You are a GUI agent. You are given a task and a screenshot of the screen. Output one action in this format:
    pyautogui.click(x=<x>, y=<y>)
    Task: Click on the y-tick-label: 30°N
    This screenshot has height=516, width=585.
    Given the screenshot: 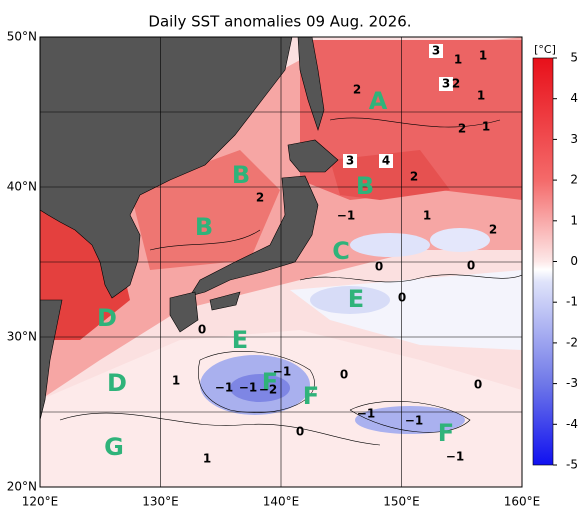 What is the action you would take?
    pyautogui.click(x=22, y=337)
    